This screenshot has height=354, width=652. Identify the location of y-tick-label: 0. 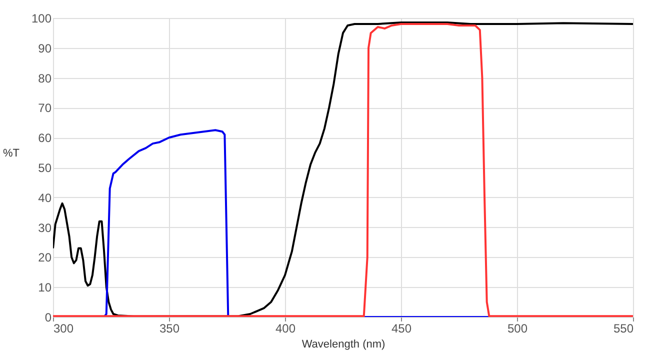
(48, 317).